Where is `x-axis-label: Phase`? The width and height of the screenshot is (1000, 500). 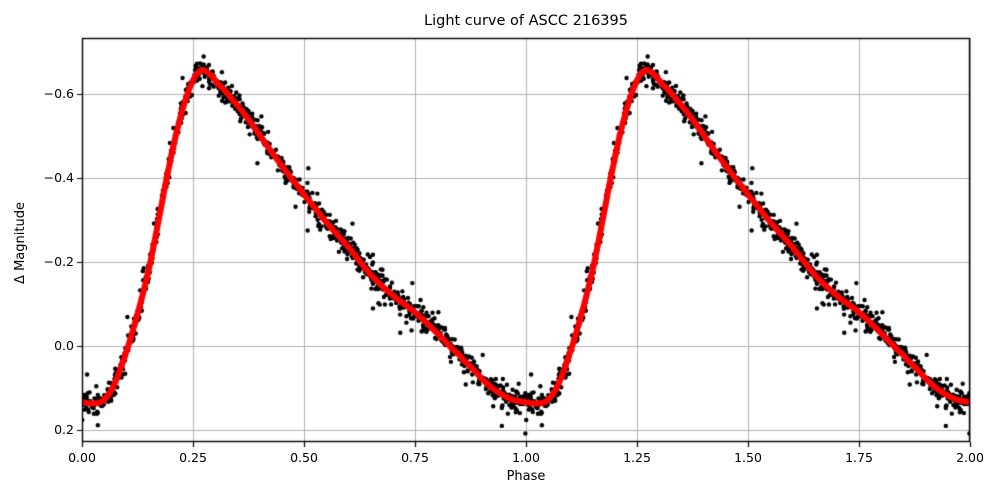
x-axis-label: Phase is located at coordinates (526, 476).